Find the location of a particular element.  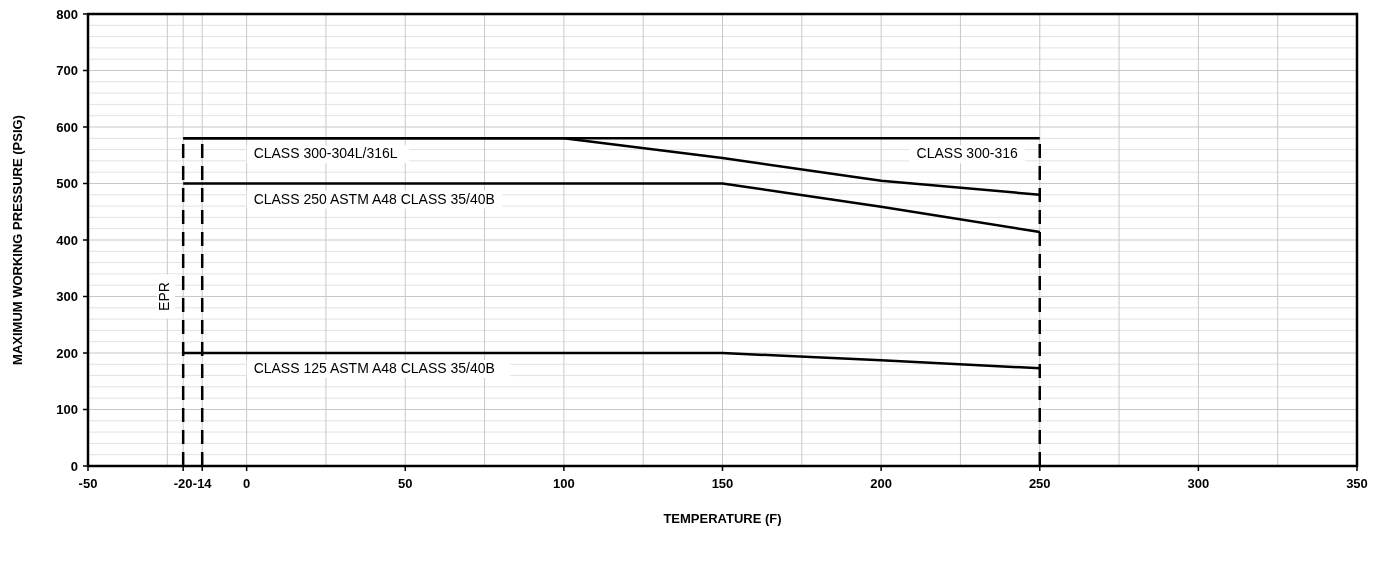

x-tick-label: 200 is located at coordinates (881, 483).